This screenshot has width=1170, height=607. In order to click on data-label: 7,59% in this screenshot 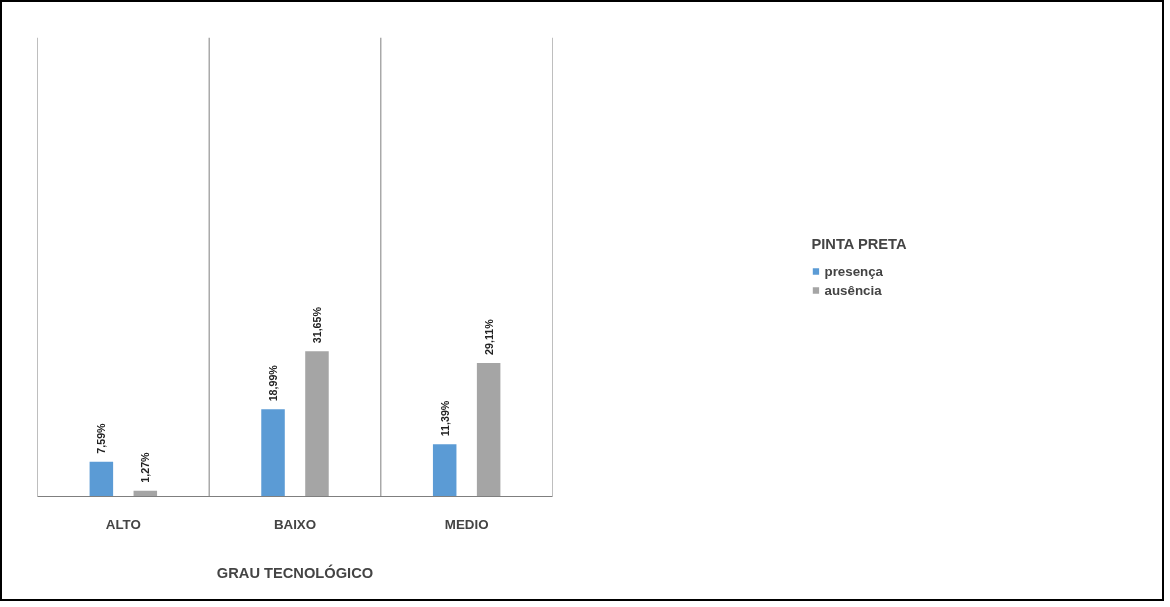, I will do `click(101, 438)`.